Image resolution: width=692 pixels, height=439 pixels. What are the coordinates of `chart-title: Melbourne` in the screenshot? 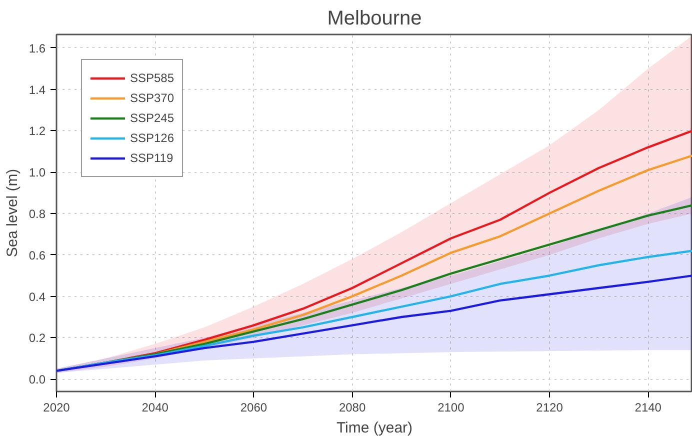 It's located at (374, 19).